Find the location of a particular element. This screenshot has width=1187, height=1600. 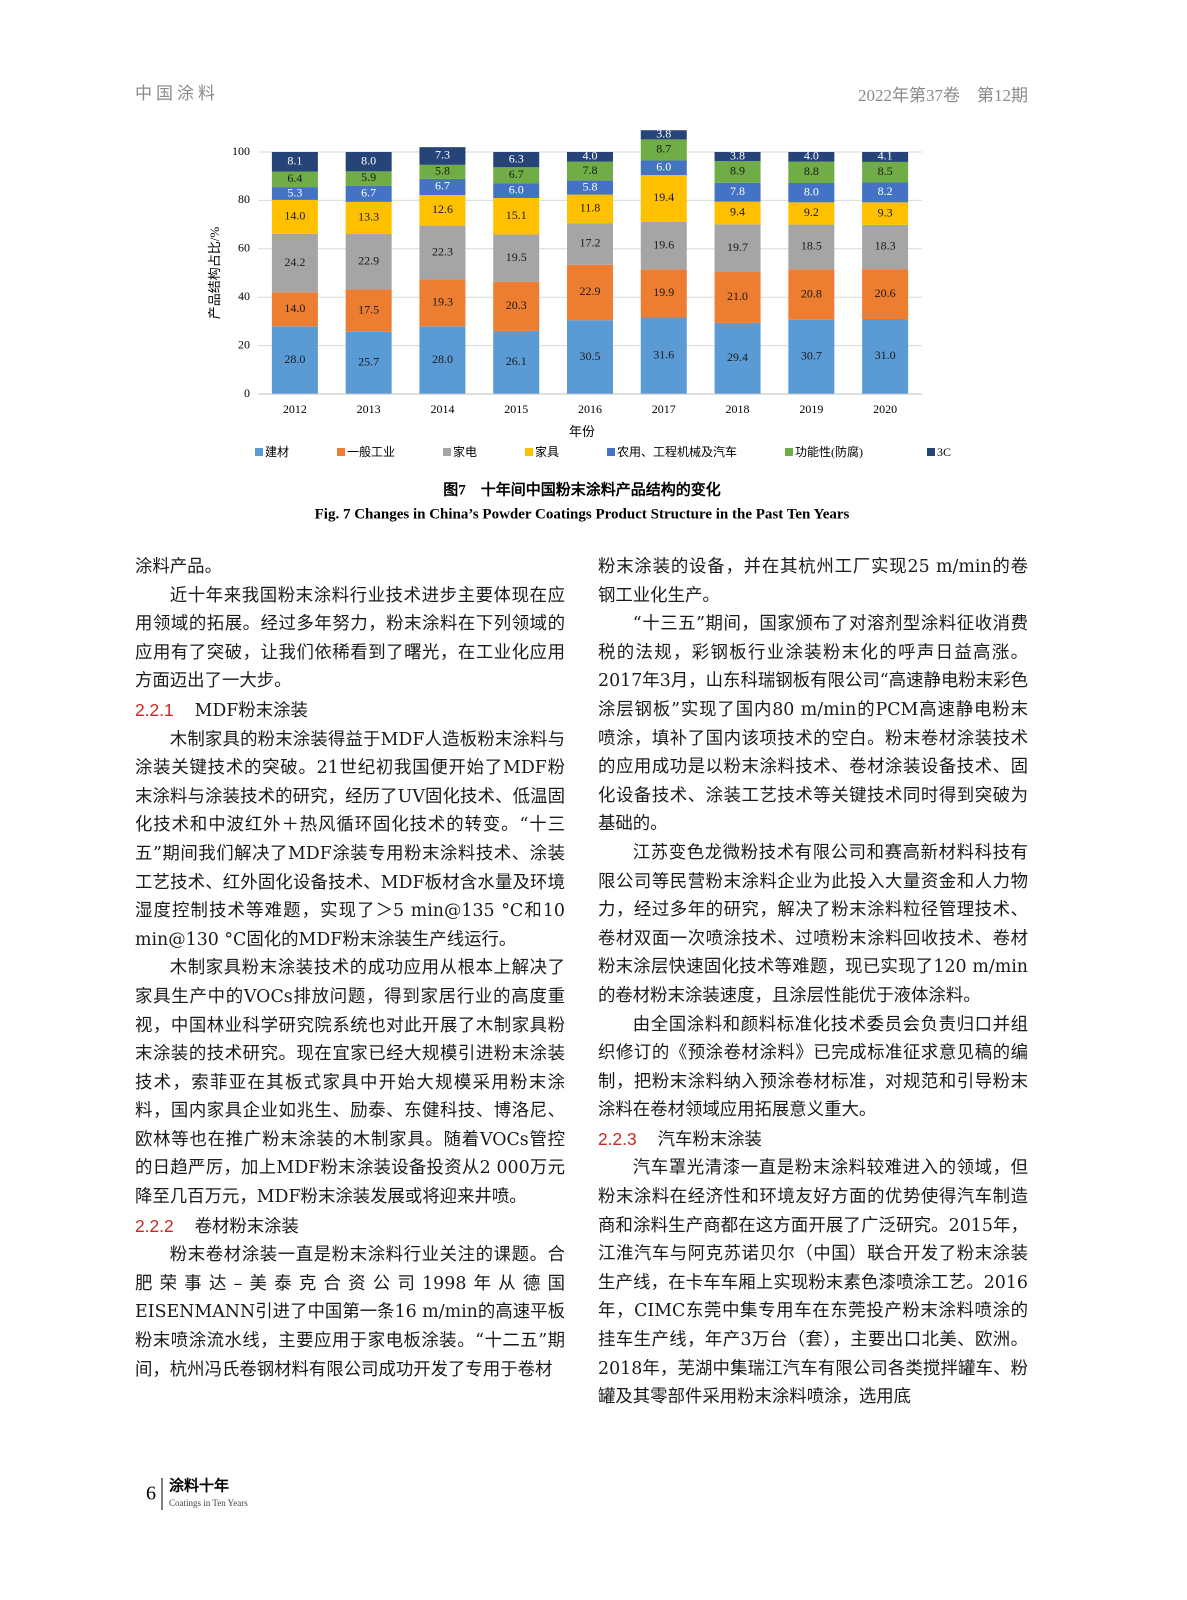

value-label: 7.8 is located at coordinates (737, 191).